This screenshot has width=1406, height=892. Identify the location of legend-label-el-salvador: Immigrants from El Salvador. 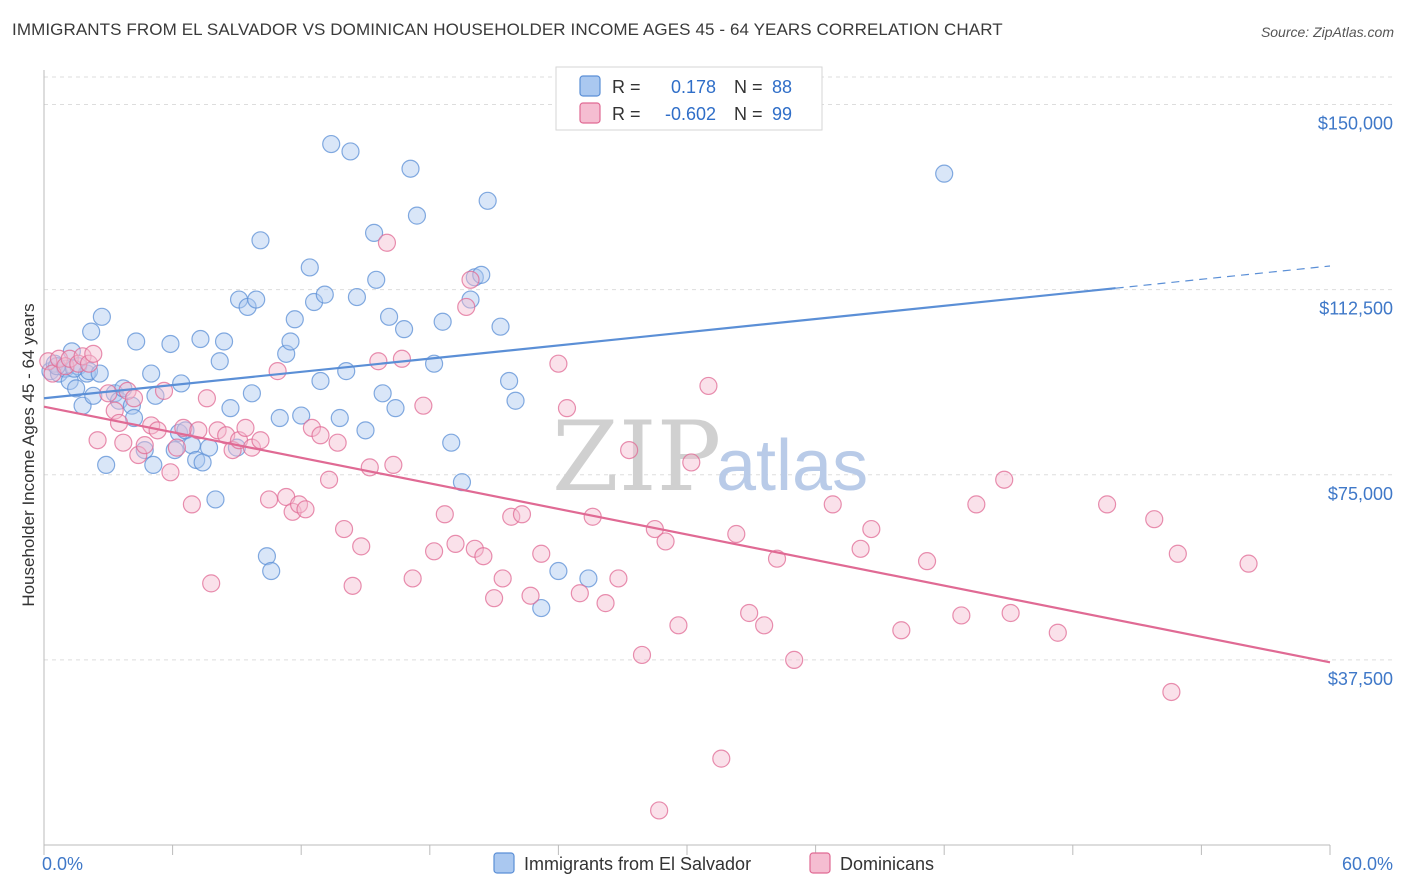
(637, 864).